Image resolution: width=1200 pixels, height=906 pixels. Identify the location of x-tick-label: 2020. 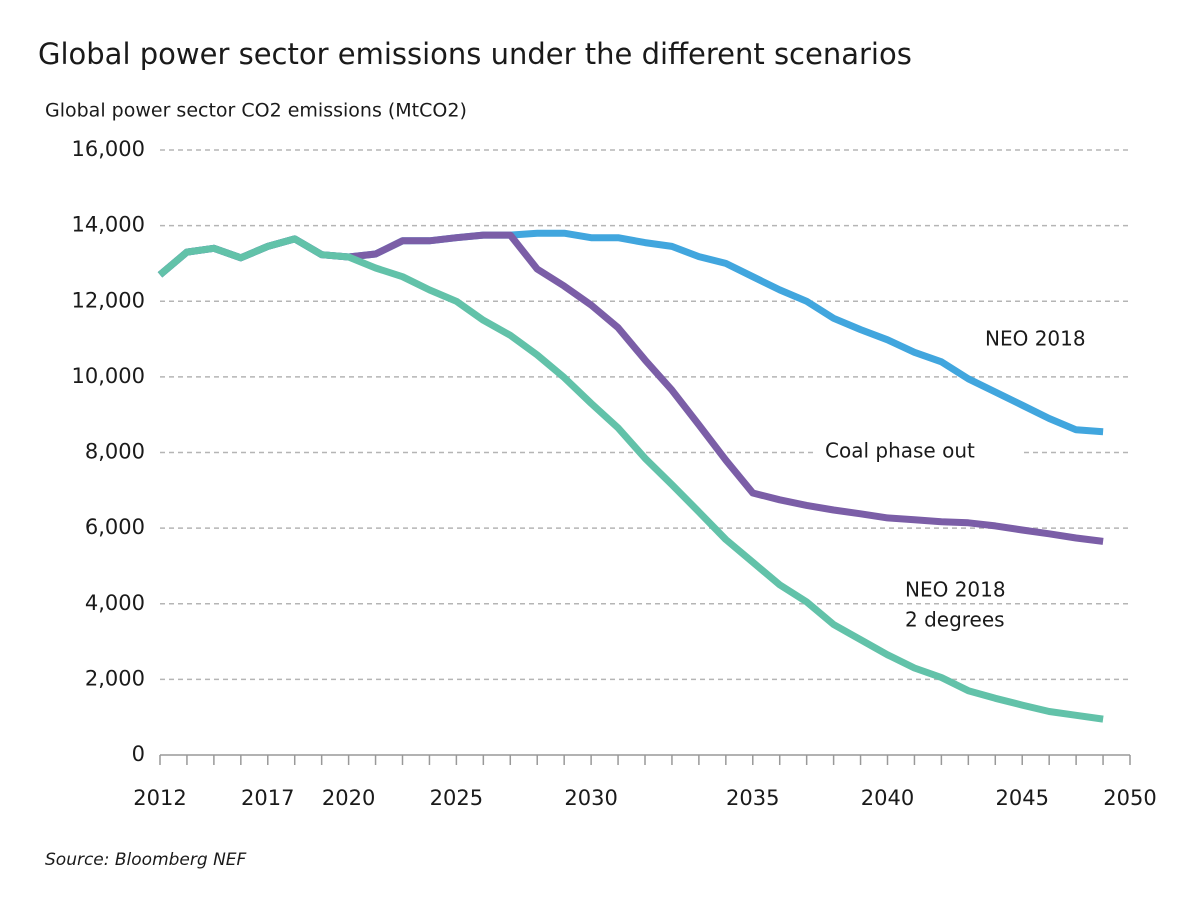
(348, 798).